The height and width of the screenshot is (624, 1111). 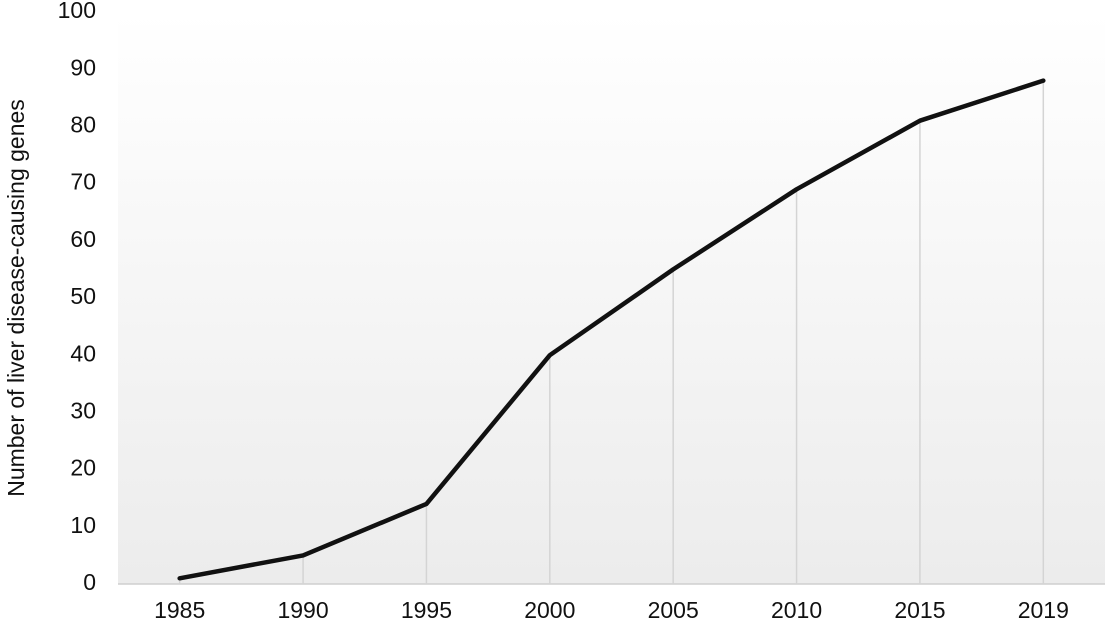 I want to click on x-tick-label: 1990, so click(x=302, y=610).